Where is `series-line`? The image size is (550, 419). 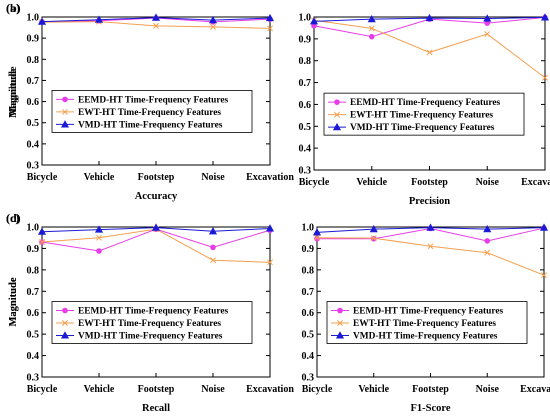
series-line is located at coordinates (156, 245).